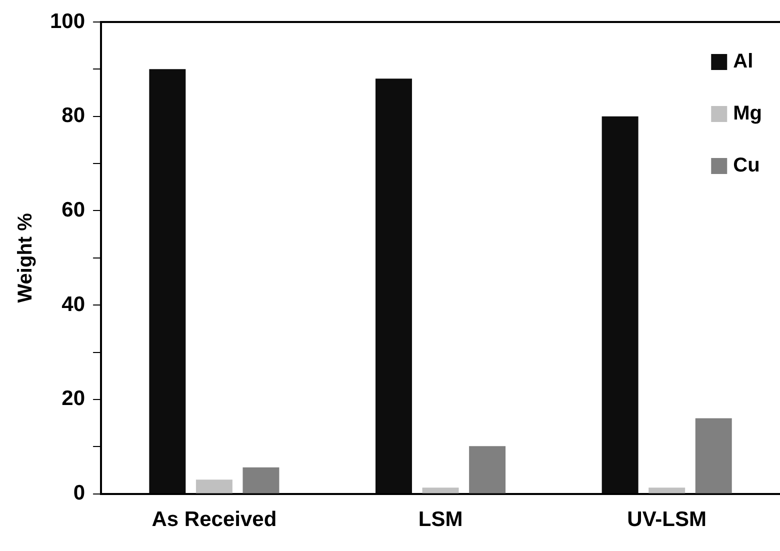 This screenshot has width=780, height=551. I want to click on y-tick-label: 0, so click(79, 493).